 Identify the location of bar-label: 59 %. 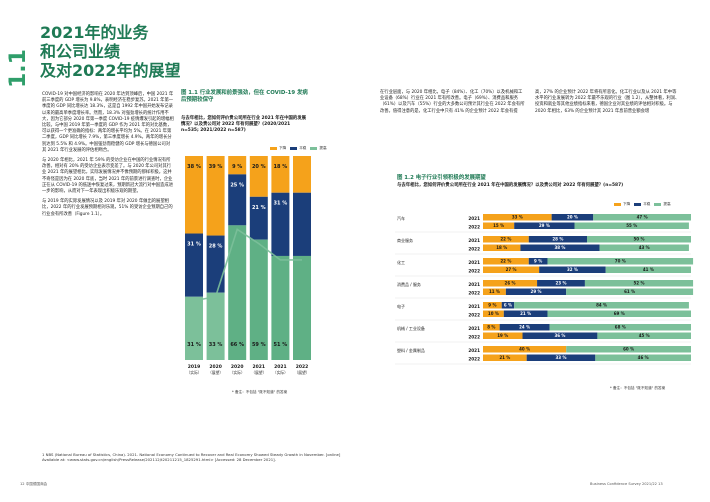
(259, 345).